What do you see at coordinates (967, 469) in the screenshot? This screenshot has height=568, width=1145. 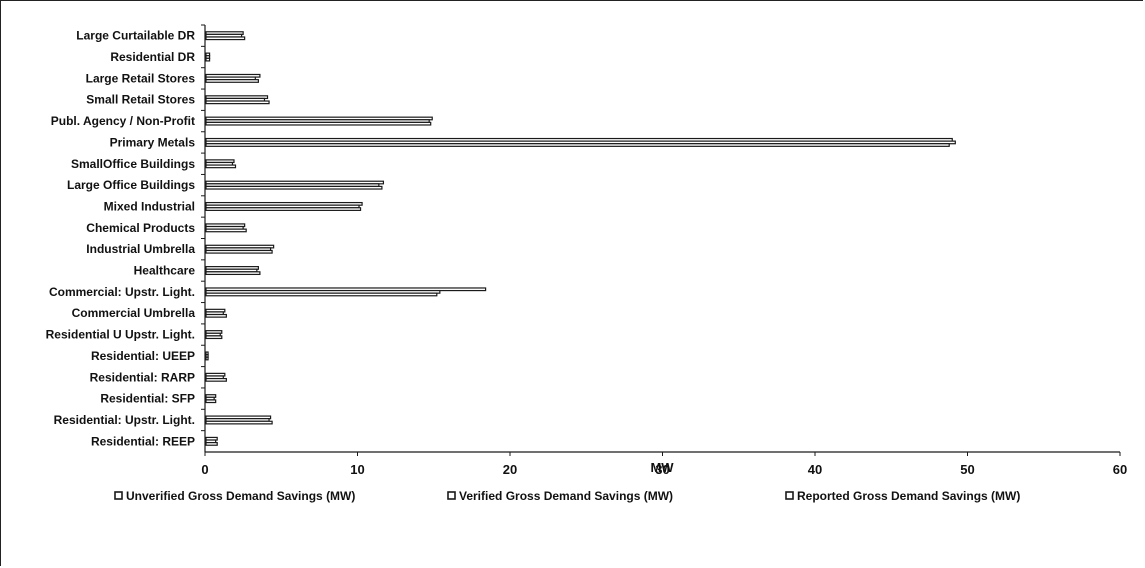 I see `x-tick-label: 50` at bounding box center [967, 469].